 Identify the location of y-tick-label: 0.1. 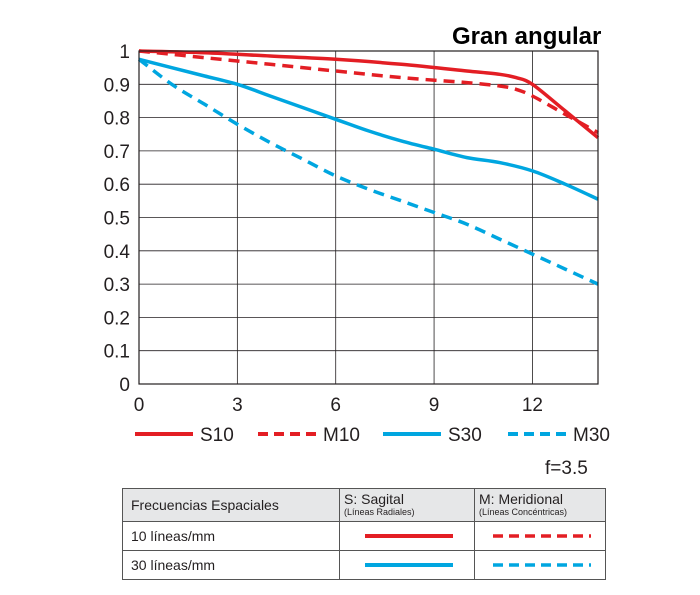
(117, 352).